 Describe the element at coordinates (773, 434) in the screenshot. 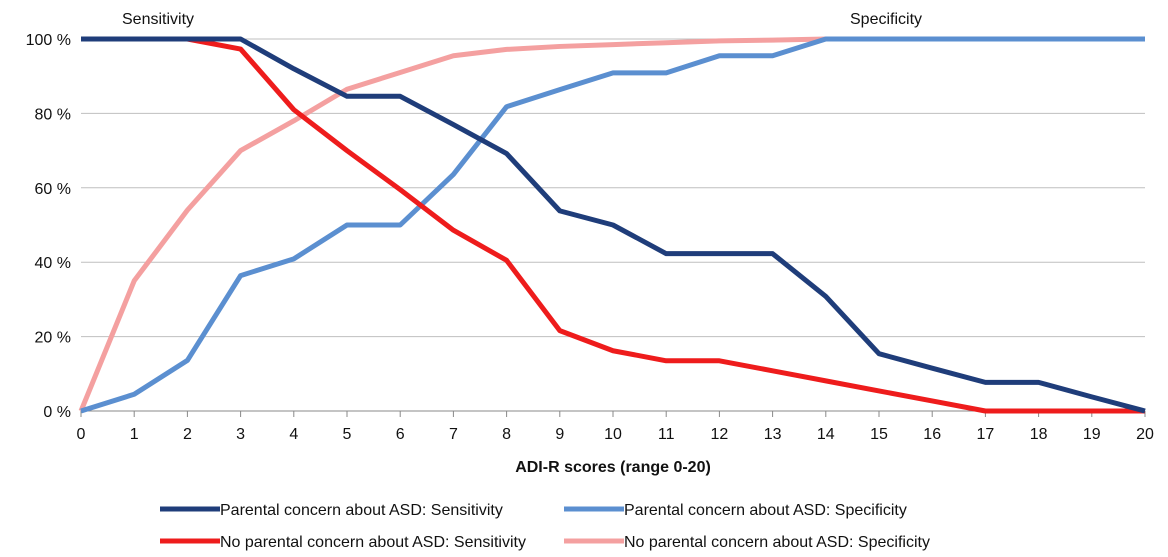

I see `x-tick-label: 13` at that location.